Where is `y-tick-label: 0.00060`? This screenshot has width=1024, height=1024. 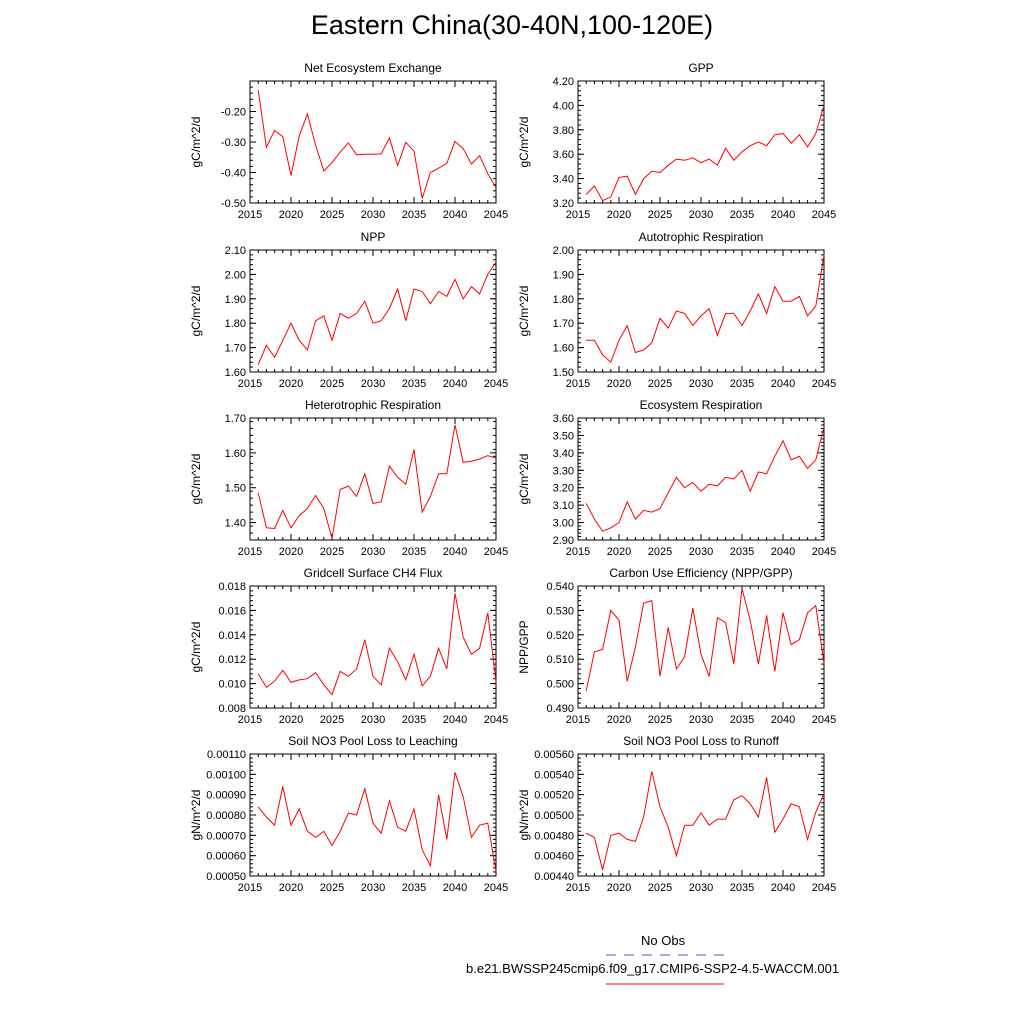
y-tick-label: 0.00060 is located at coordinates (226, 857).